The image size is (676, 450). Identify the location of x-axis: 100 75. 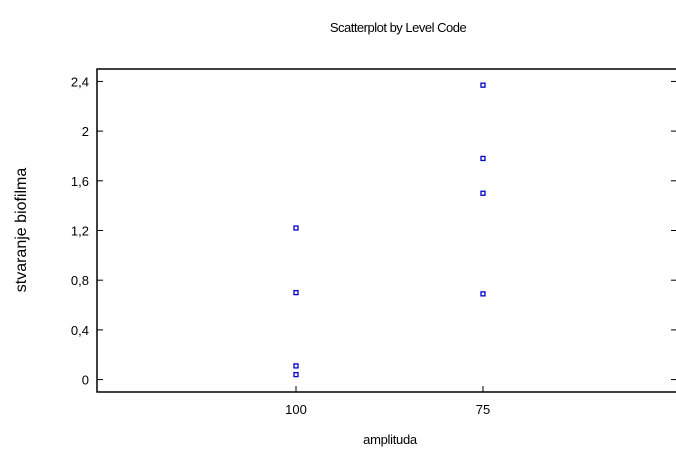
(387, 401).